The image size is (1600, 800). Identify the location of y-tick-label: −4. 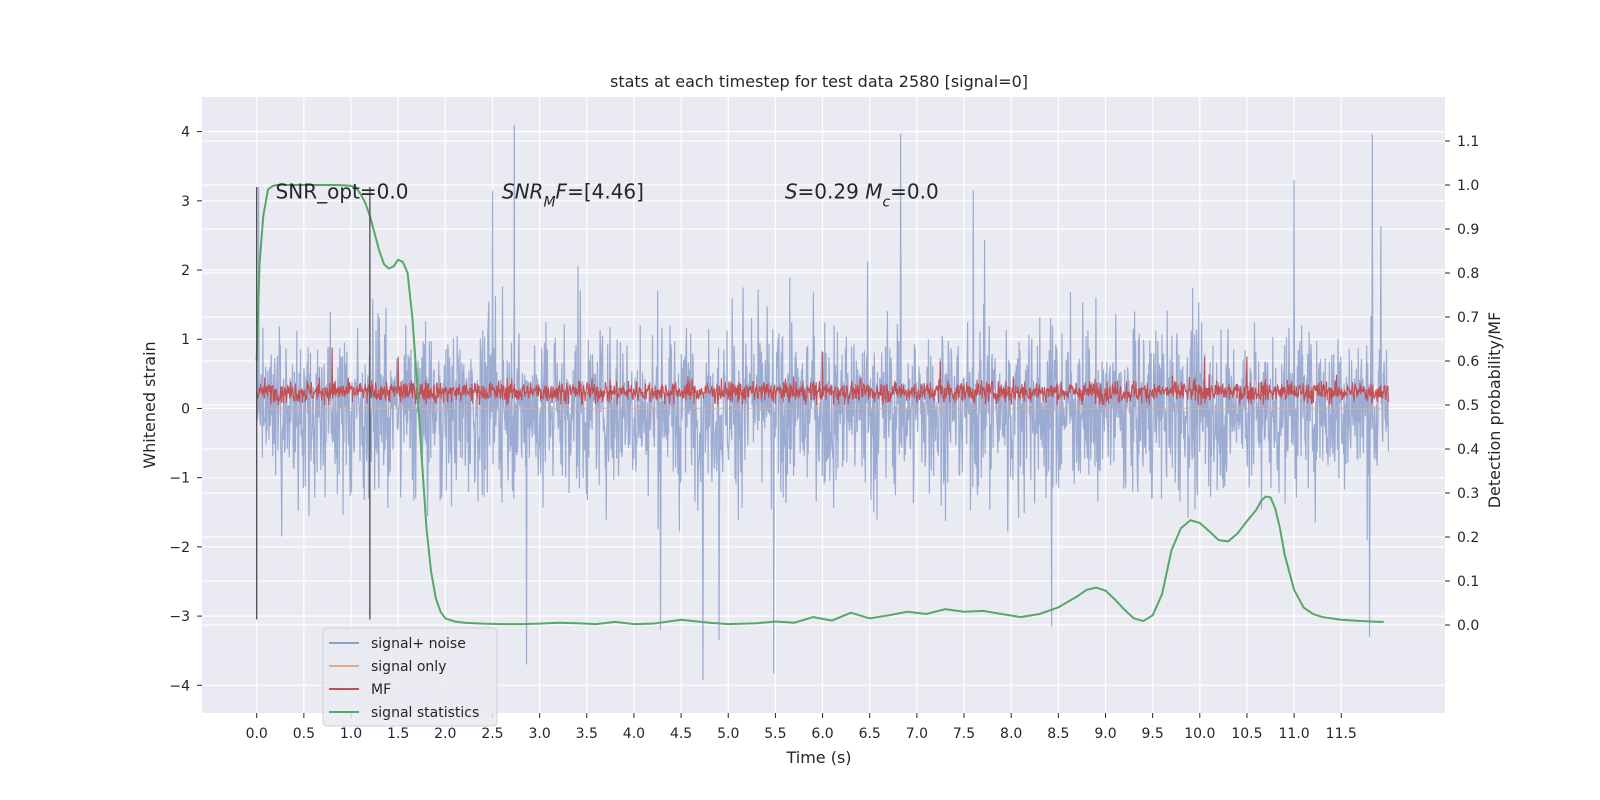
(179, 686).